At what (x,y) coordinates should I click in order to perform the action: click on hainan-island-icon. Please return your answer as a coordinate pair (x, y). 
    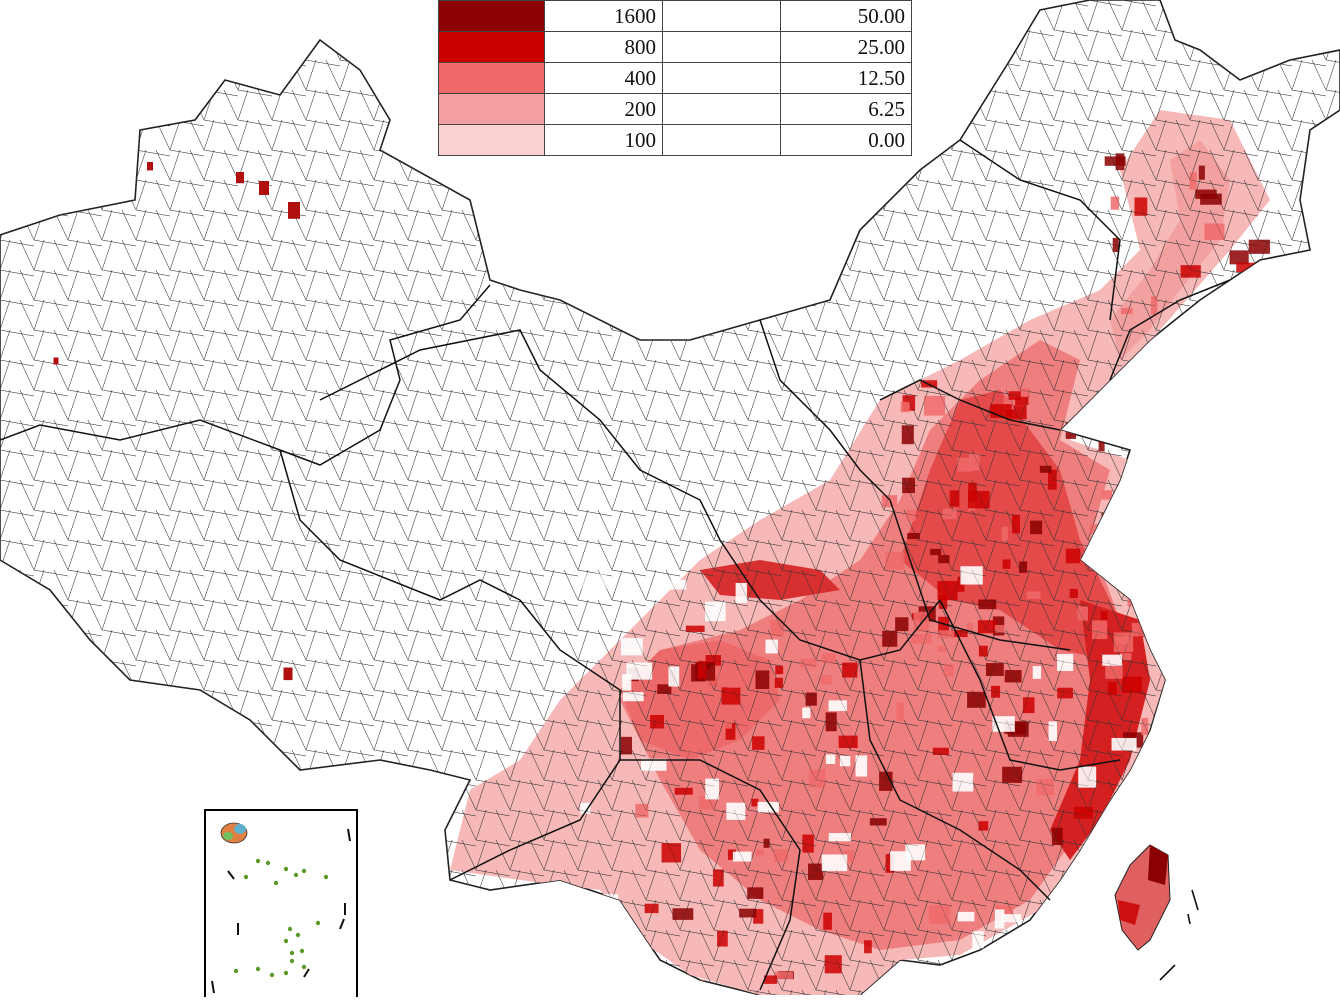
    Looking at the image, I should click on (234, 833).